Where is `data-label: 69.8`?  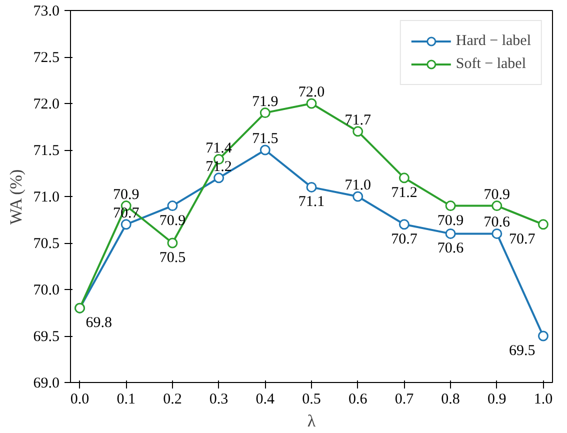
data-label: 69.8 is located at coordinates (99, 323).